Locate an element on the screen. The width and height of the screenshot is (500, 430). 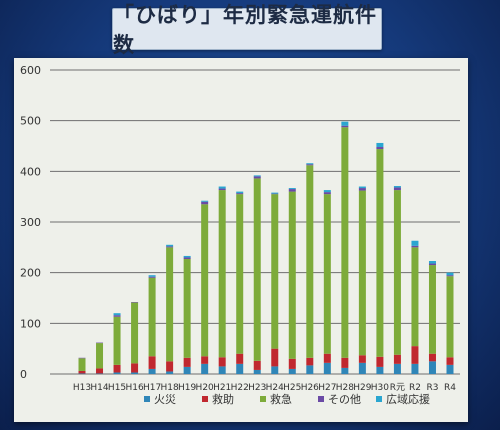
x-tick-label: R4 is located at coordinates (450, 388).